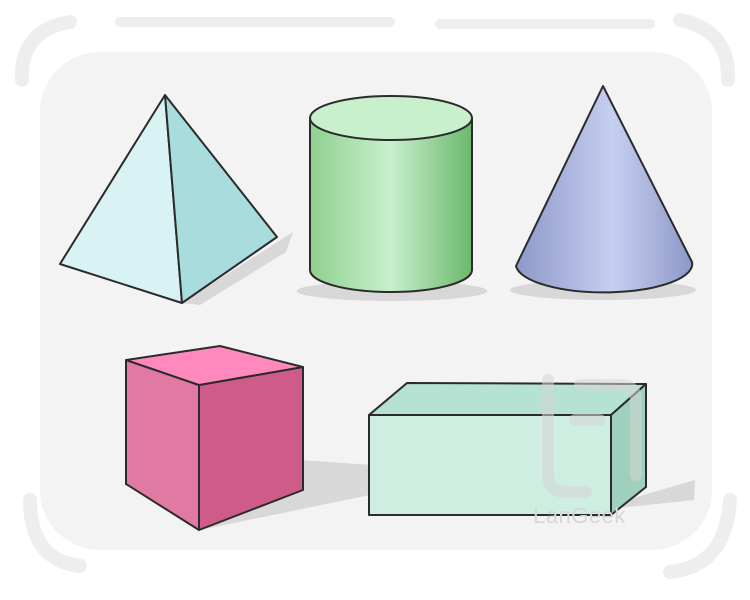 This screenshot has width=750, height=600. Describe the element at coordinates (168, 199) in the screenshot. I see `pyramid-shape` at that location.